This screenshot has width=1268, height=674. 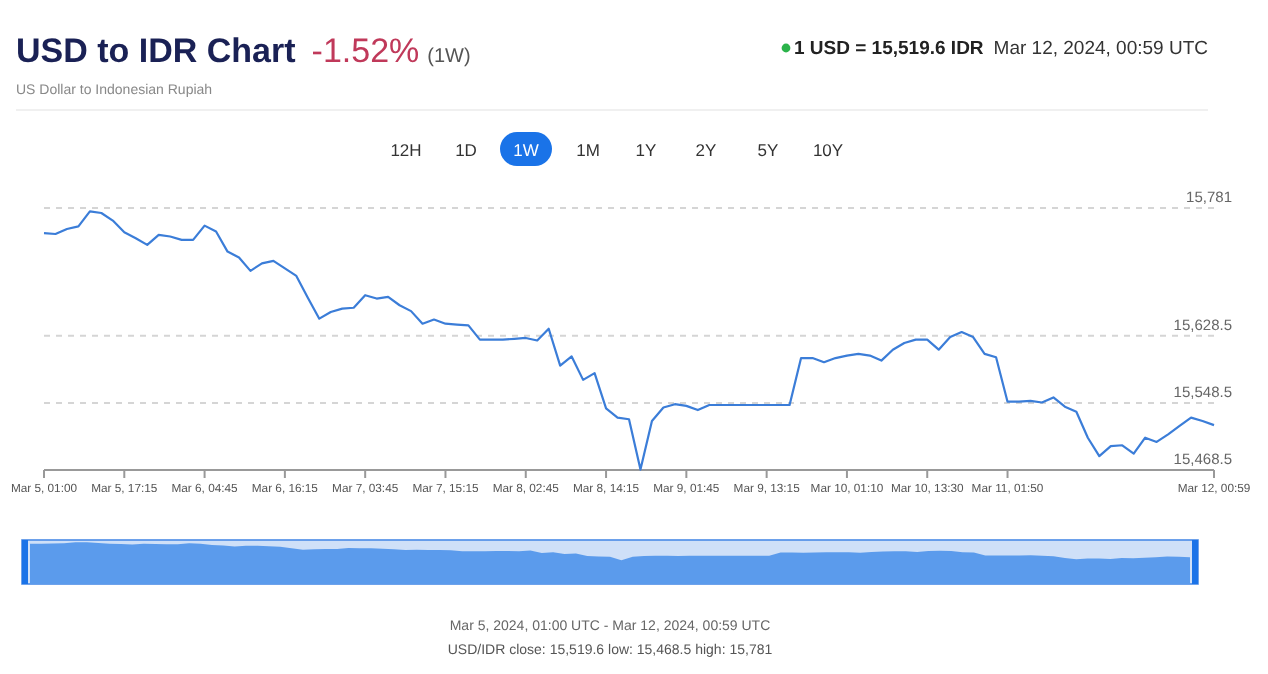 I want to click on text: 12H, so click(x=406, y=150).